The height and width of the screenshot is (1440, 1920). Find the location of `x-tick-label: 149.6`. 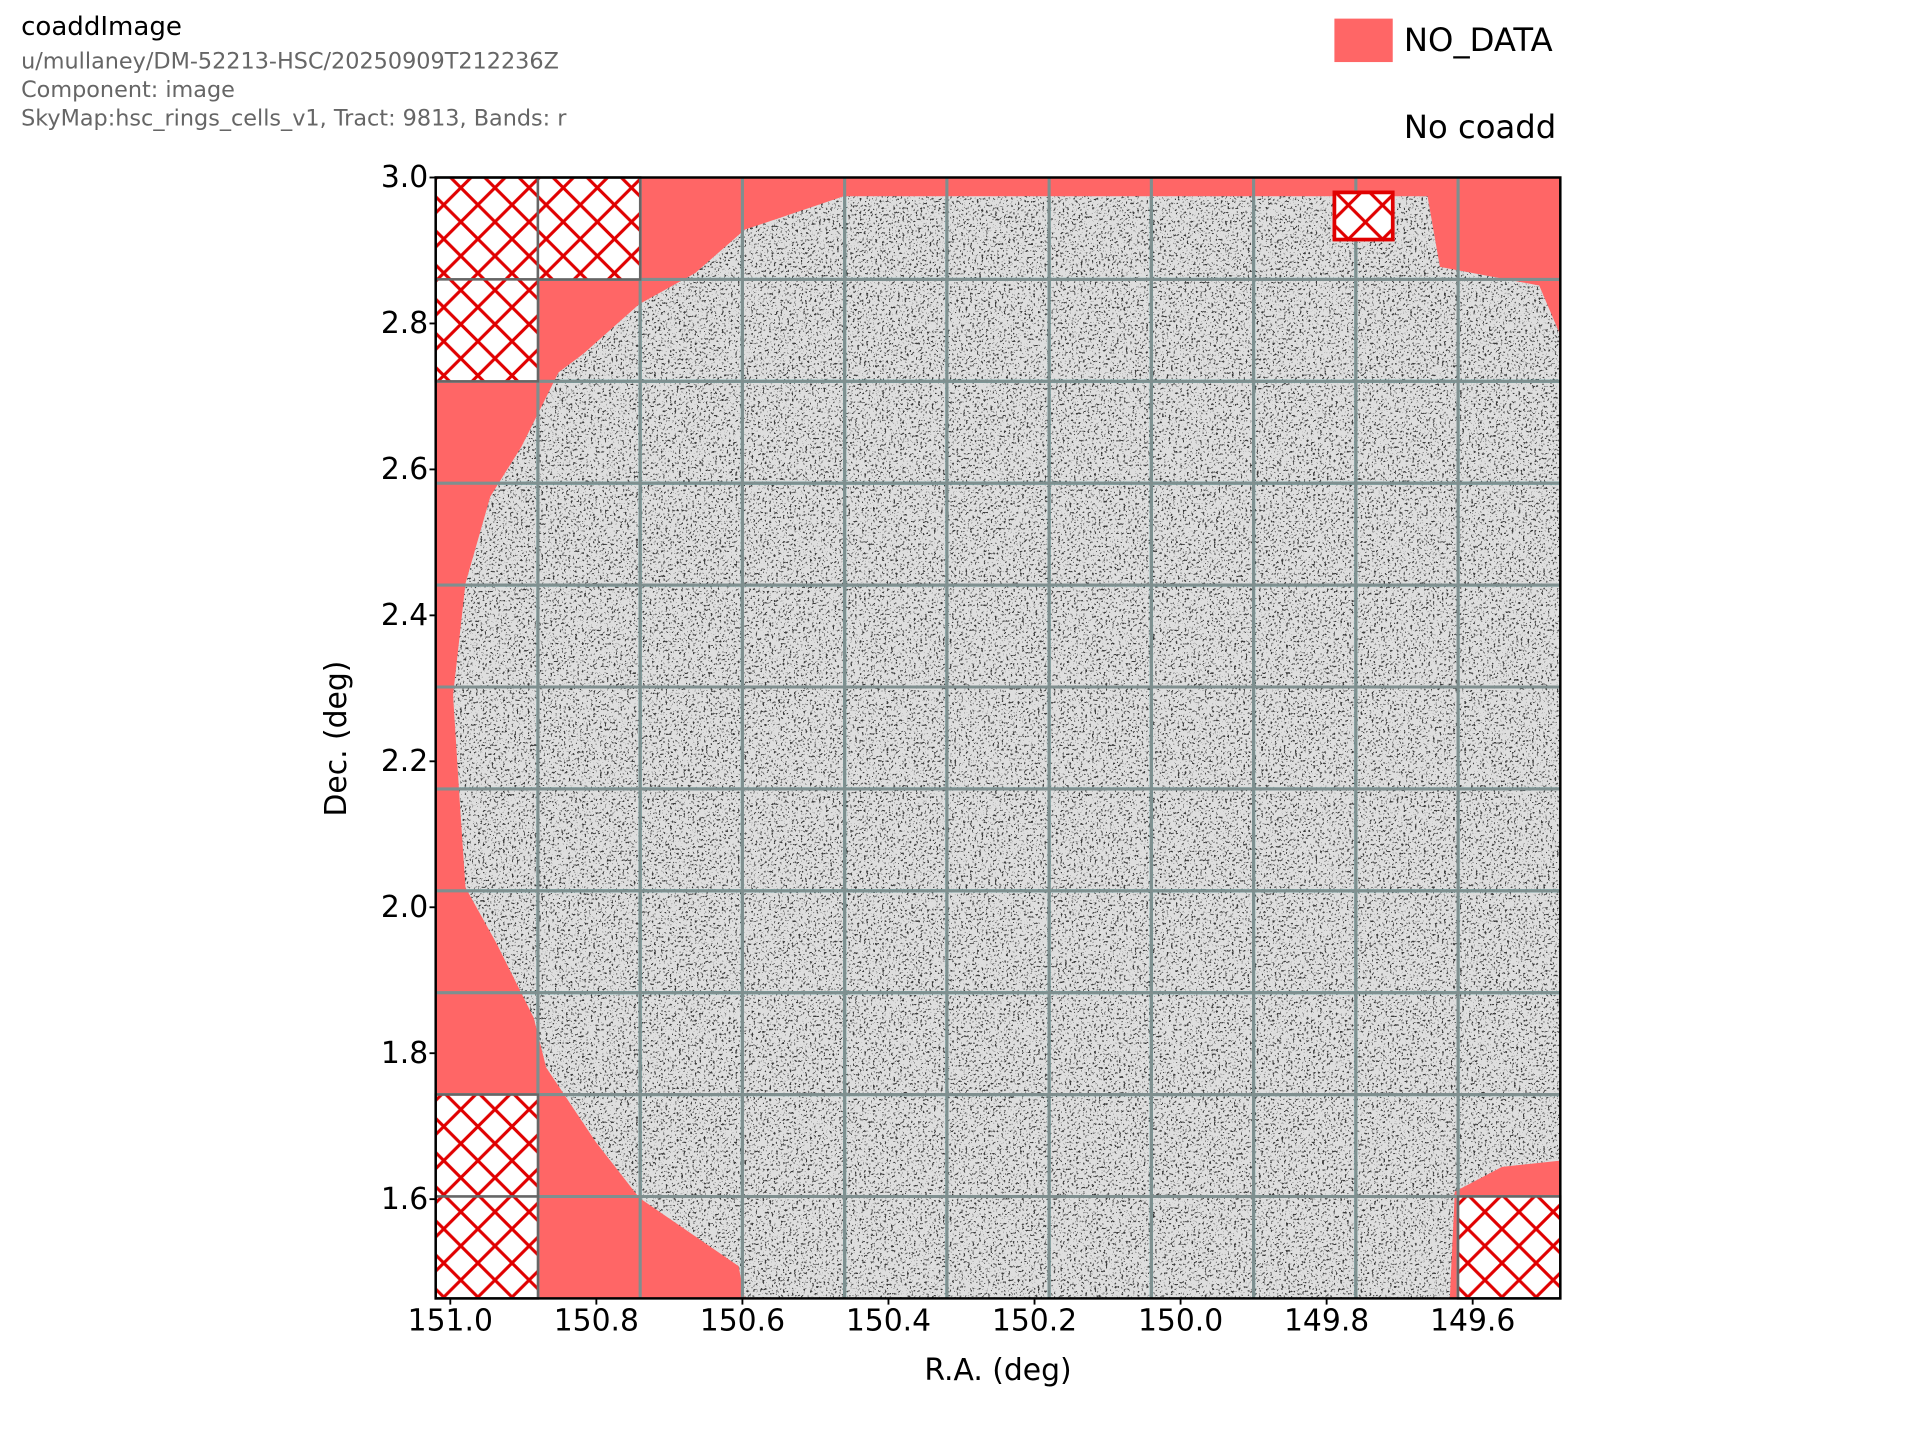

x-tick-label: 149.6 is located at coordinates (1472, 1320).